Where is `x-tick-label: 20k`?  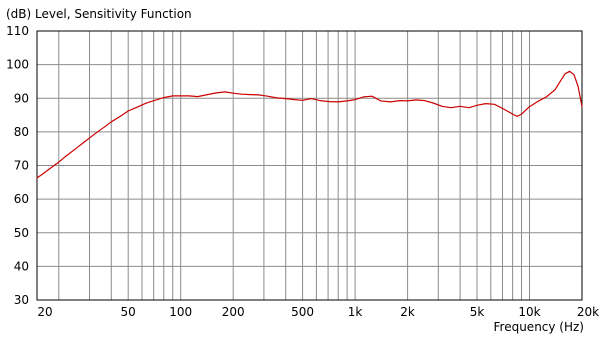 x-tick-label: 20k is located at coordinates (588, 312).